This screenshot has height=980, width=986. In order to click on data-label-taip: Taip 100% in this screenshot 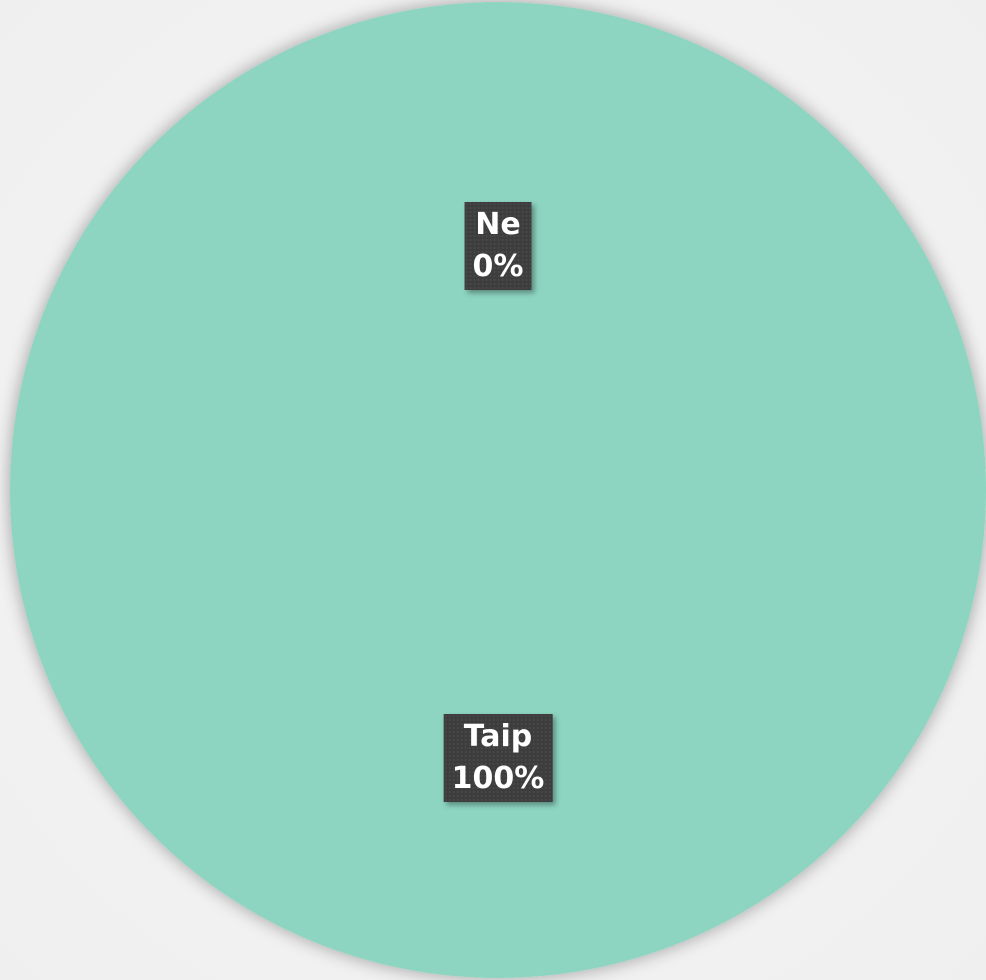, I will do `click(498, 758)`.